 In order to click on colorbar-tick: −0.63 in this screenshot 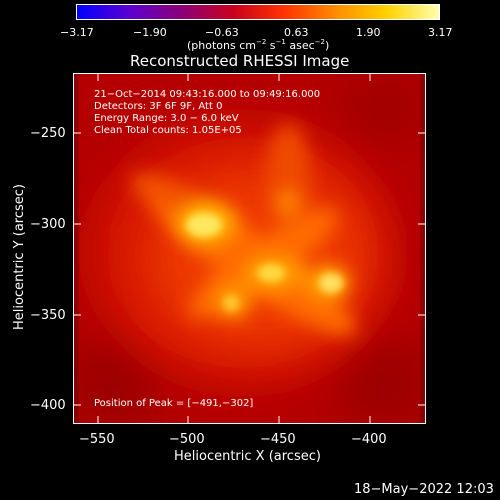, I will do `click(222, 32)`.